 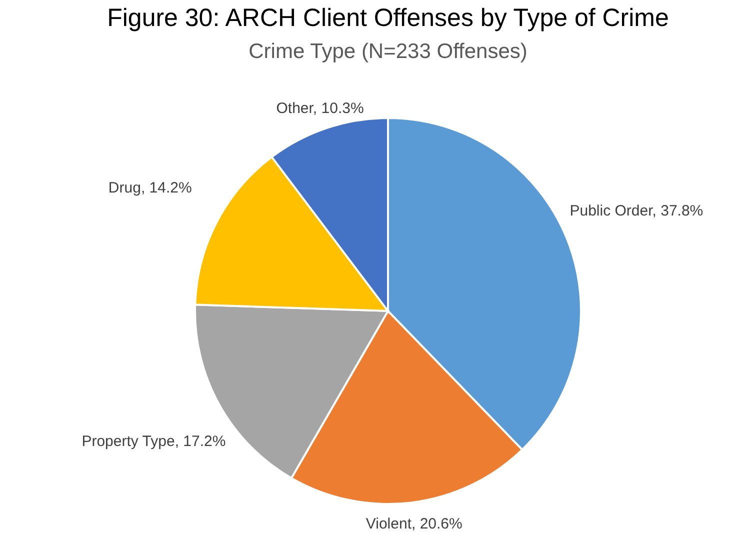 What do you see at coordinates (150, 188) in the screenshot?
I see `slice-label: Drug, 14.2%` at bounding box center [150, 188].